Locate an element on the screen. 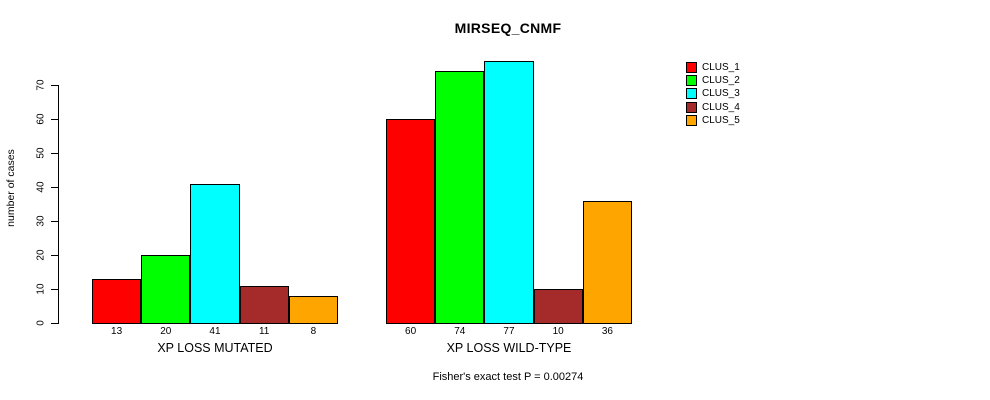  y-axis-tick-label: 60 is located at coordinates (41, 119).